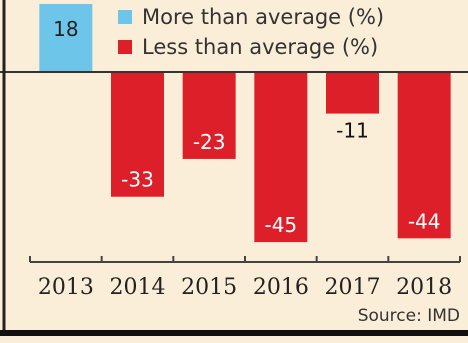 This screenshot has height=343, width=468. What do you see at coordinates (424, 155) in the screenshot?
I see `bar-2018` at bounding box center [424, 155].